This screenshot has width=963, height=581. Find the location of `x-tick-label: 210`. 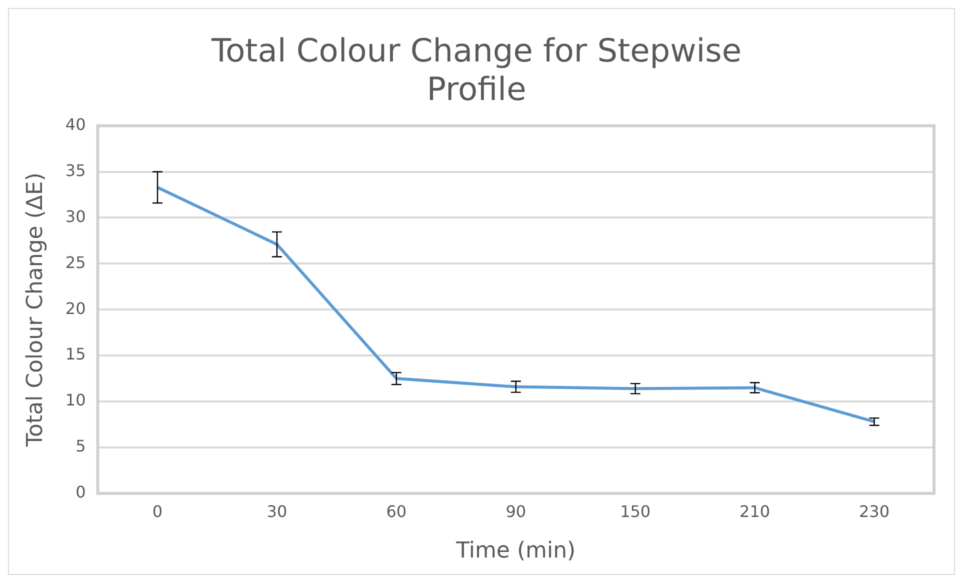

x-tick-label: 210 is located at coordinates (755, 512).